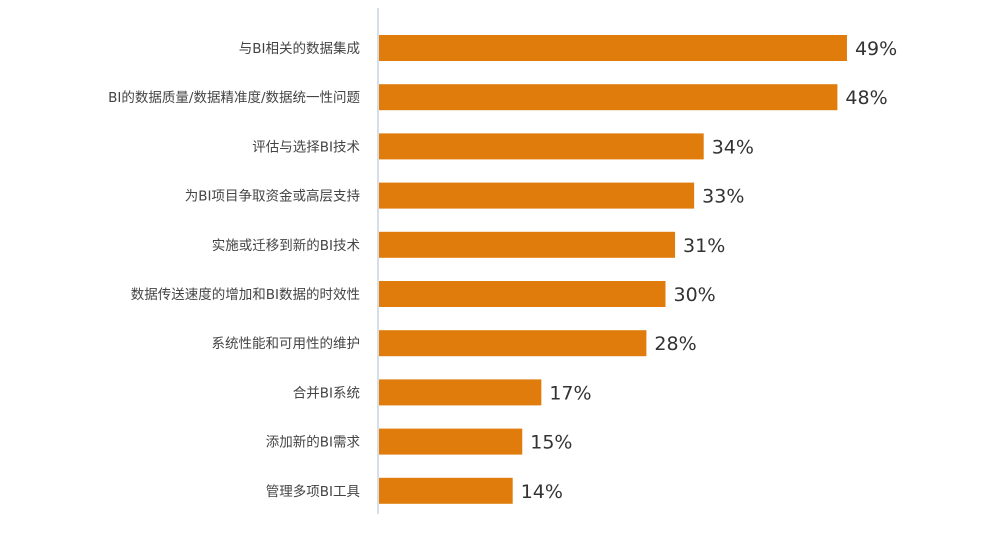 This screenshot has height=541, width=992. I want to click on value-label: 14%, so click(542, 492).